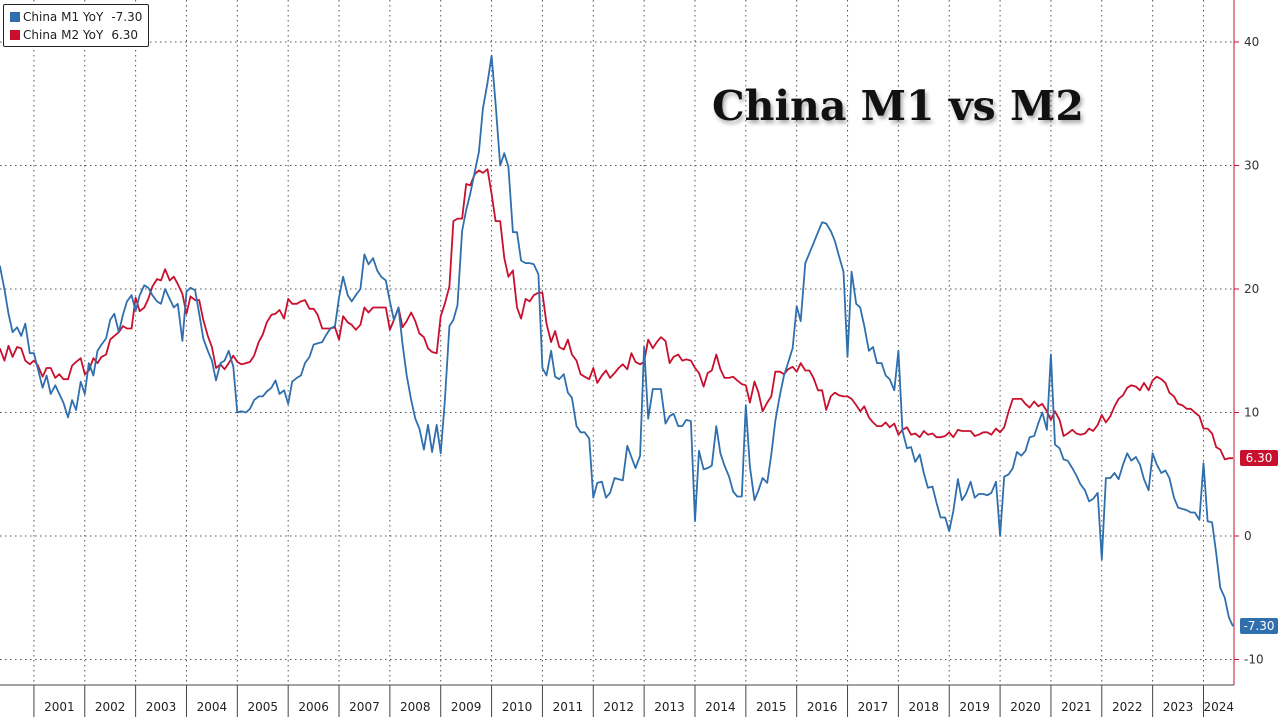 The height and width of the screenshot is (717, 1280). I want to click on legend-value-m1: -7.30, so click(127, 17).